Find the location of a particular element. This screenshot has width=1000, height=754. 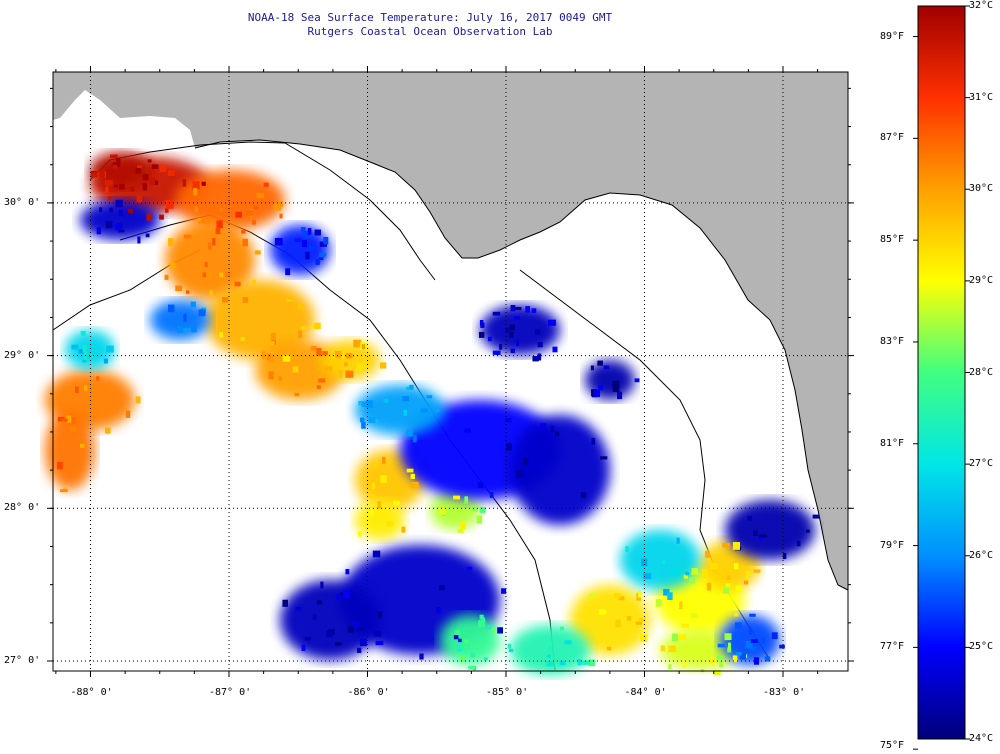

fahrenheit-label: 75°F is located at coordinates (892, 745).